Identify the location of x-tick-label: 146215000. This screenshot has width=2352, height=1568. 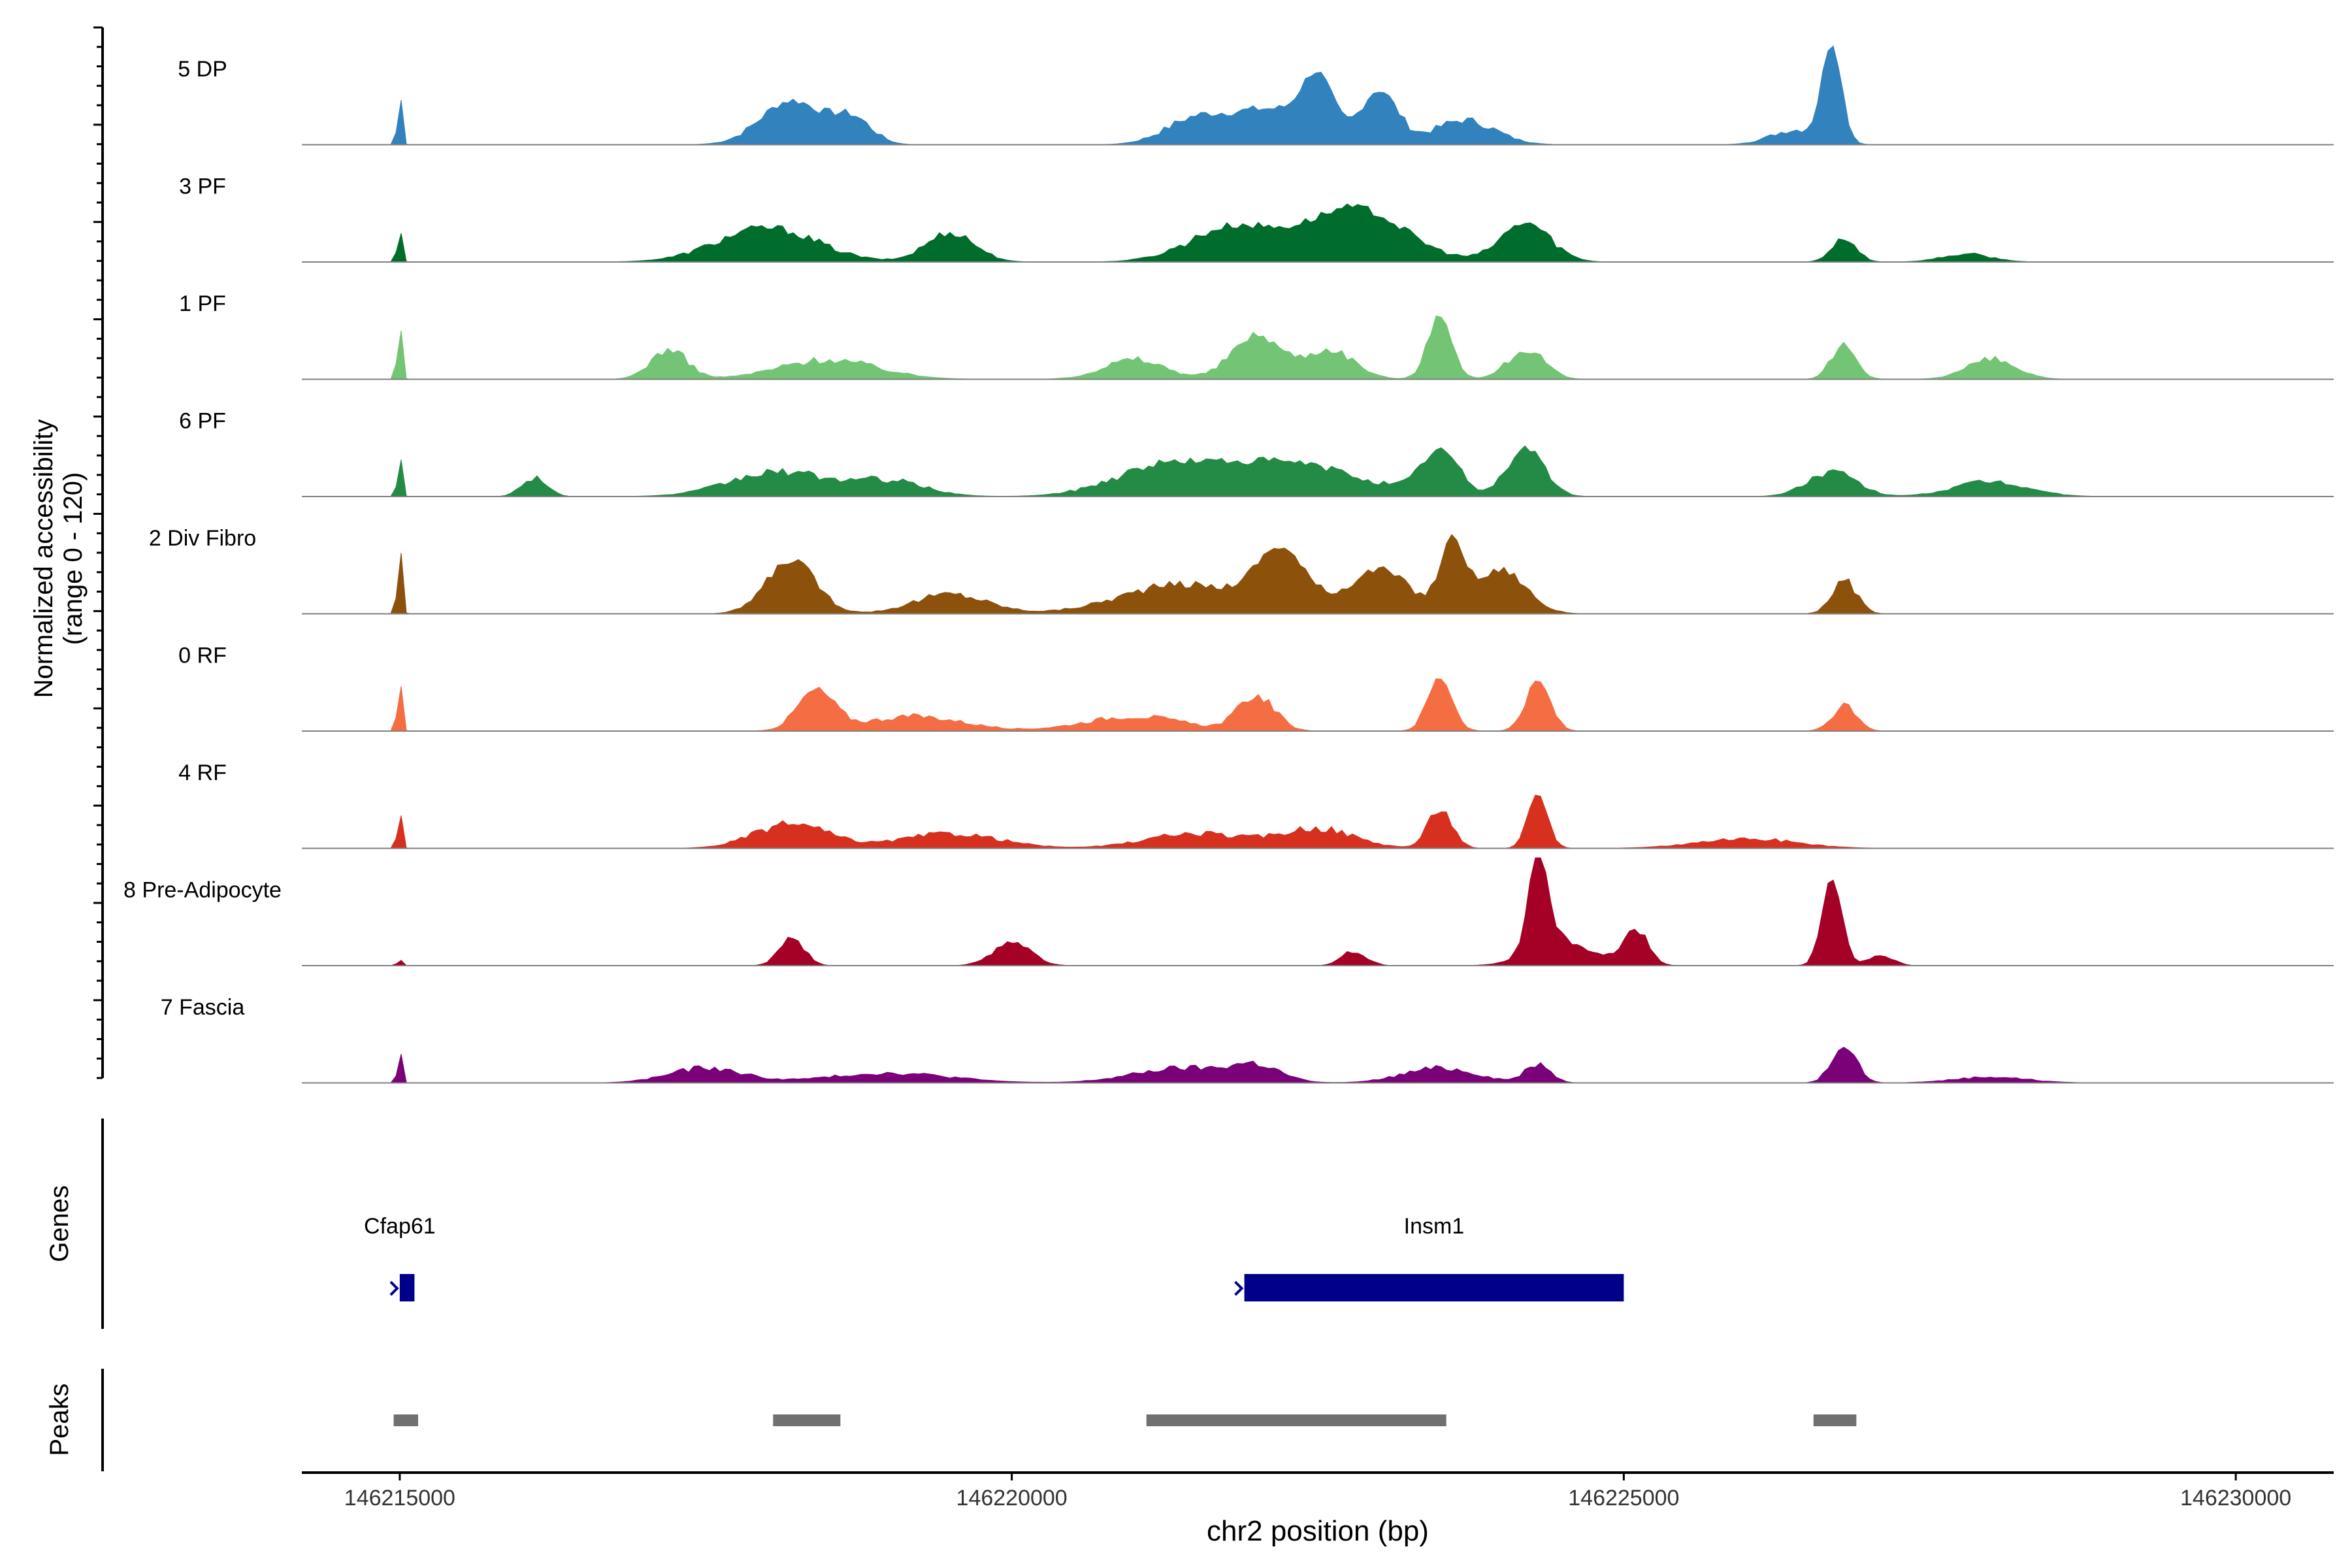
(399, 1498).